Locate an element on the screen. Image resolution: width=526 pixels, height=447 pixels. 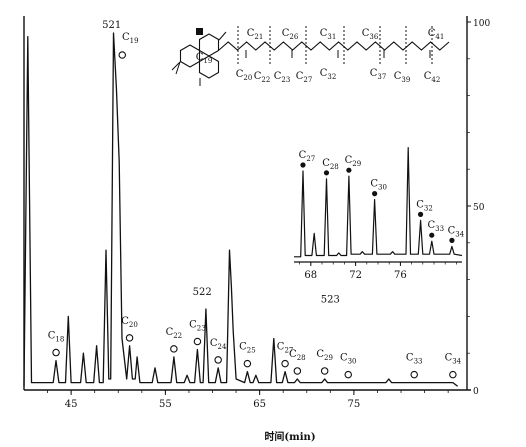
y-tick-label: 0 is located at coordinates (476, 392).